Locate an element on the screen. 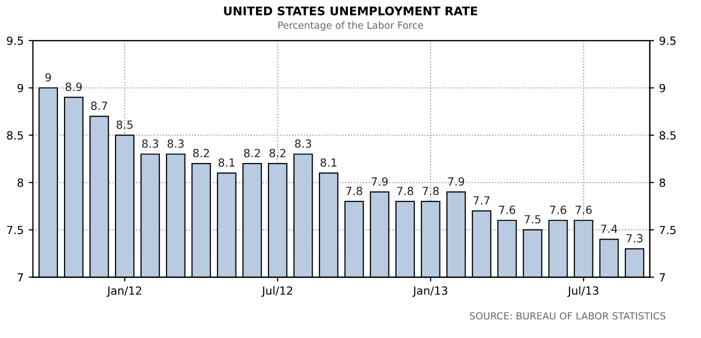 This screenshot has height=338, width=701. data-label: 8.5 is located at coordinates (124, 124).